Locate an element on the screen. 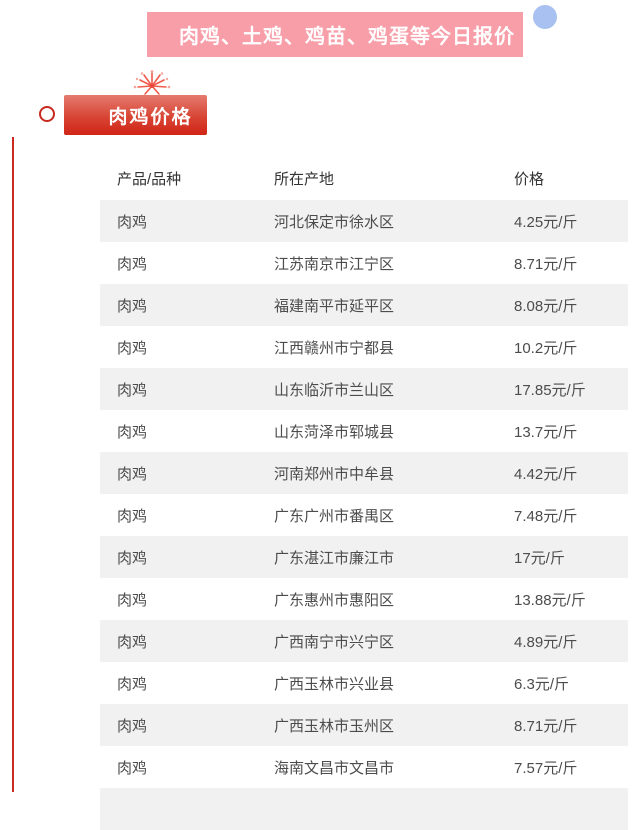 Image resolution: width=642 pixels, height=830 pixels. cell-origin: 海南文昌市文昌市 is located at coordinates (334, 768).